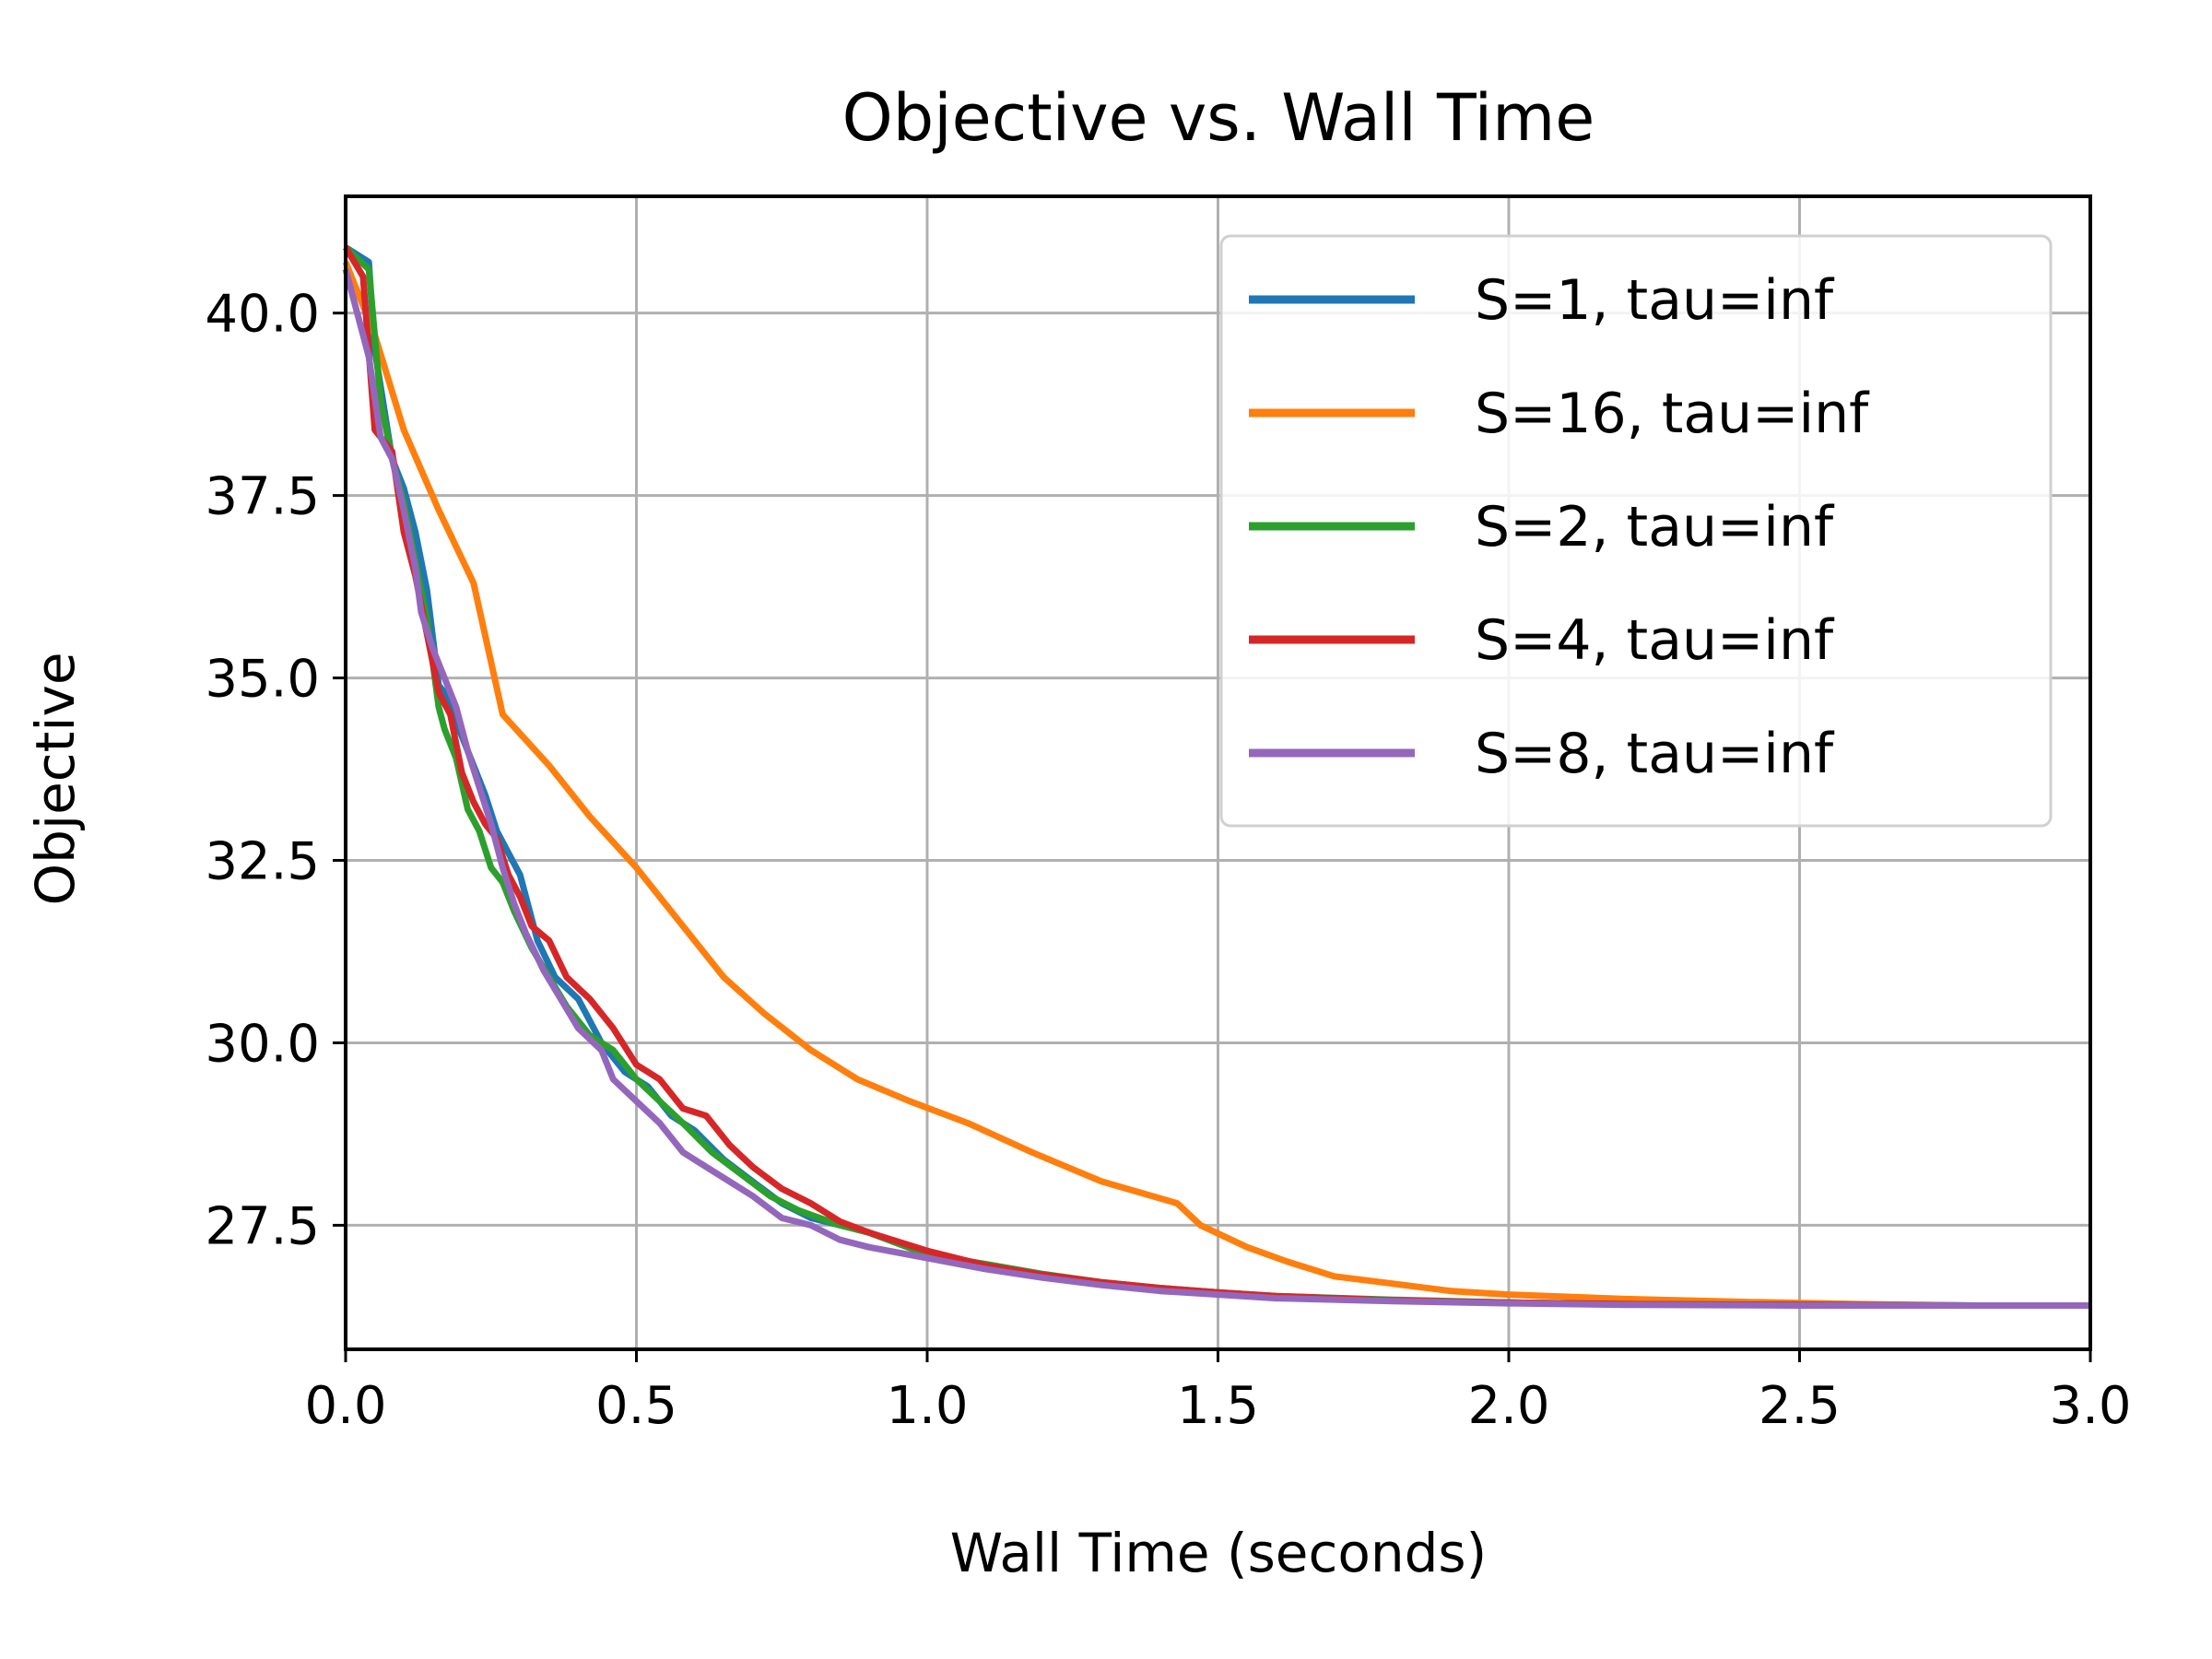  Describe the element at coordinates (1655, 300) in the screenshot. I see `legend-label: S=1, tau=inf` at that location.